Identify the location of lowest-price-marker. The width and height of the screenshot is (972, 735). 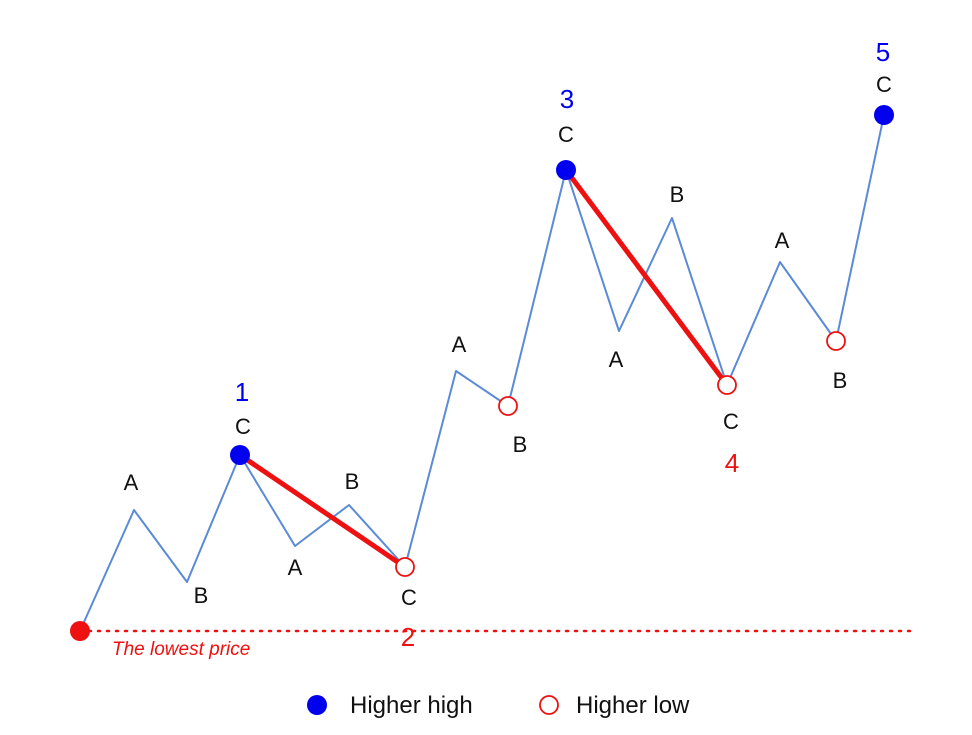
(80, 631).